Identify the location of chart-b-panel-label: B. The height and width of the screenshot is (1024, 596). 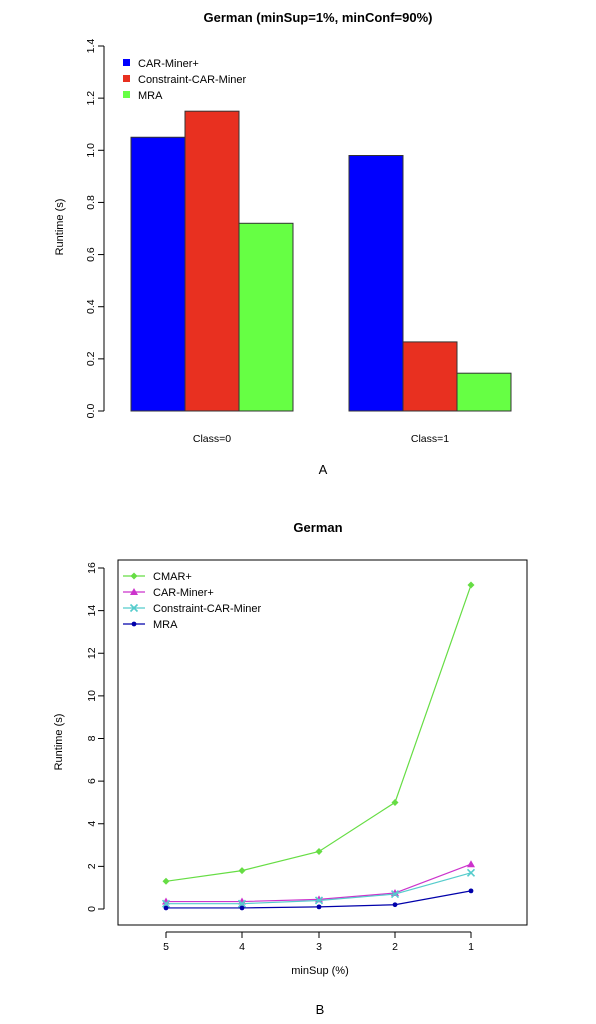
(320, 1009).